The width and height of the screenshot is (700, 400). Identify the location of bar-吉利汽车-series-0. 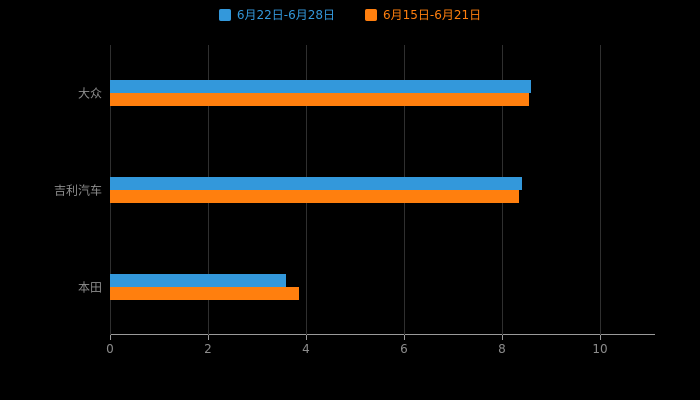
(316, 183).